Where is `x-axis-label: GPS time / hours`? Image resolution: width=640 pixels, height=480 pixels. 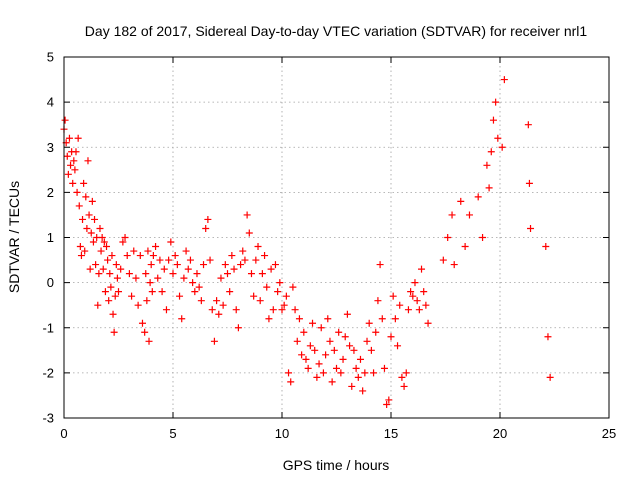 x-axis-label: GPS time / hours is located at coordinates (336, 465).